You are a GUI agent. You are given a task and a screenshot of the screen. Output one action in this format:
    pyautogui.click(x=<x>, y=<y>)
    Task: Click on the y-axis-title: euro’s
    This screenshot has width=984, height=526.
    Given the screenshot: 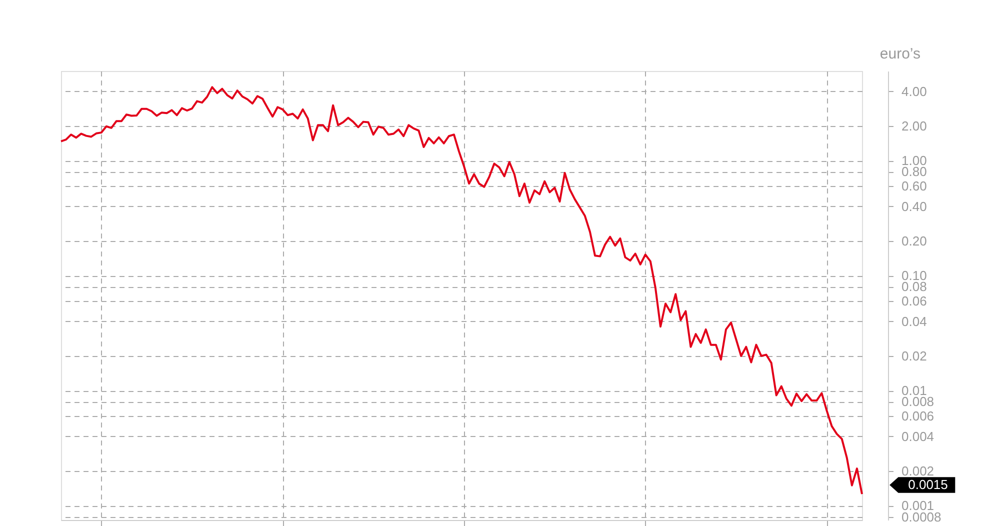 What is the action you would take?
    pyautogui.click(x=900, y=54)
    